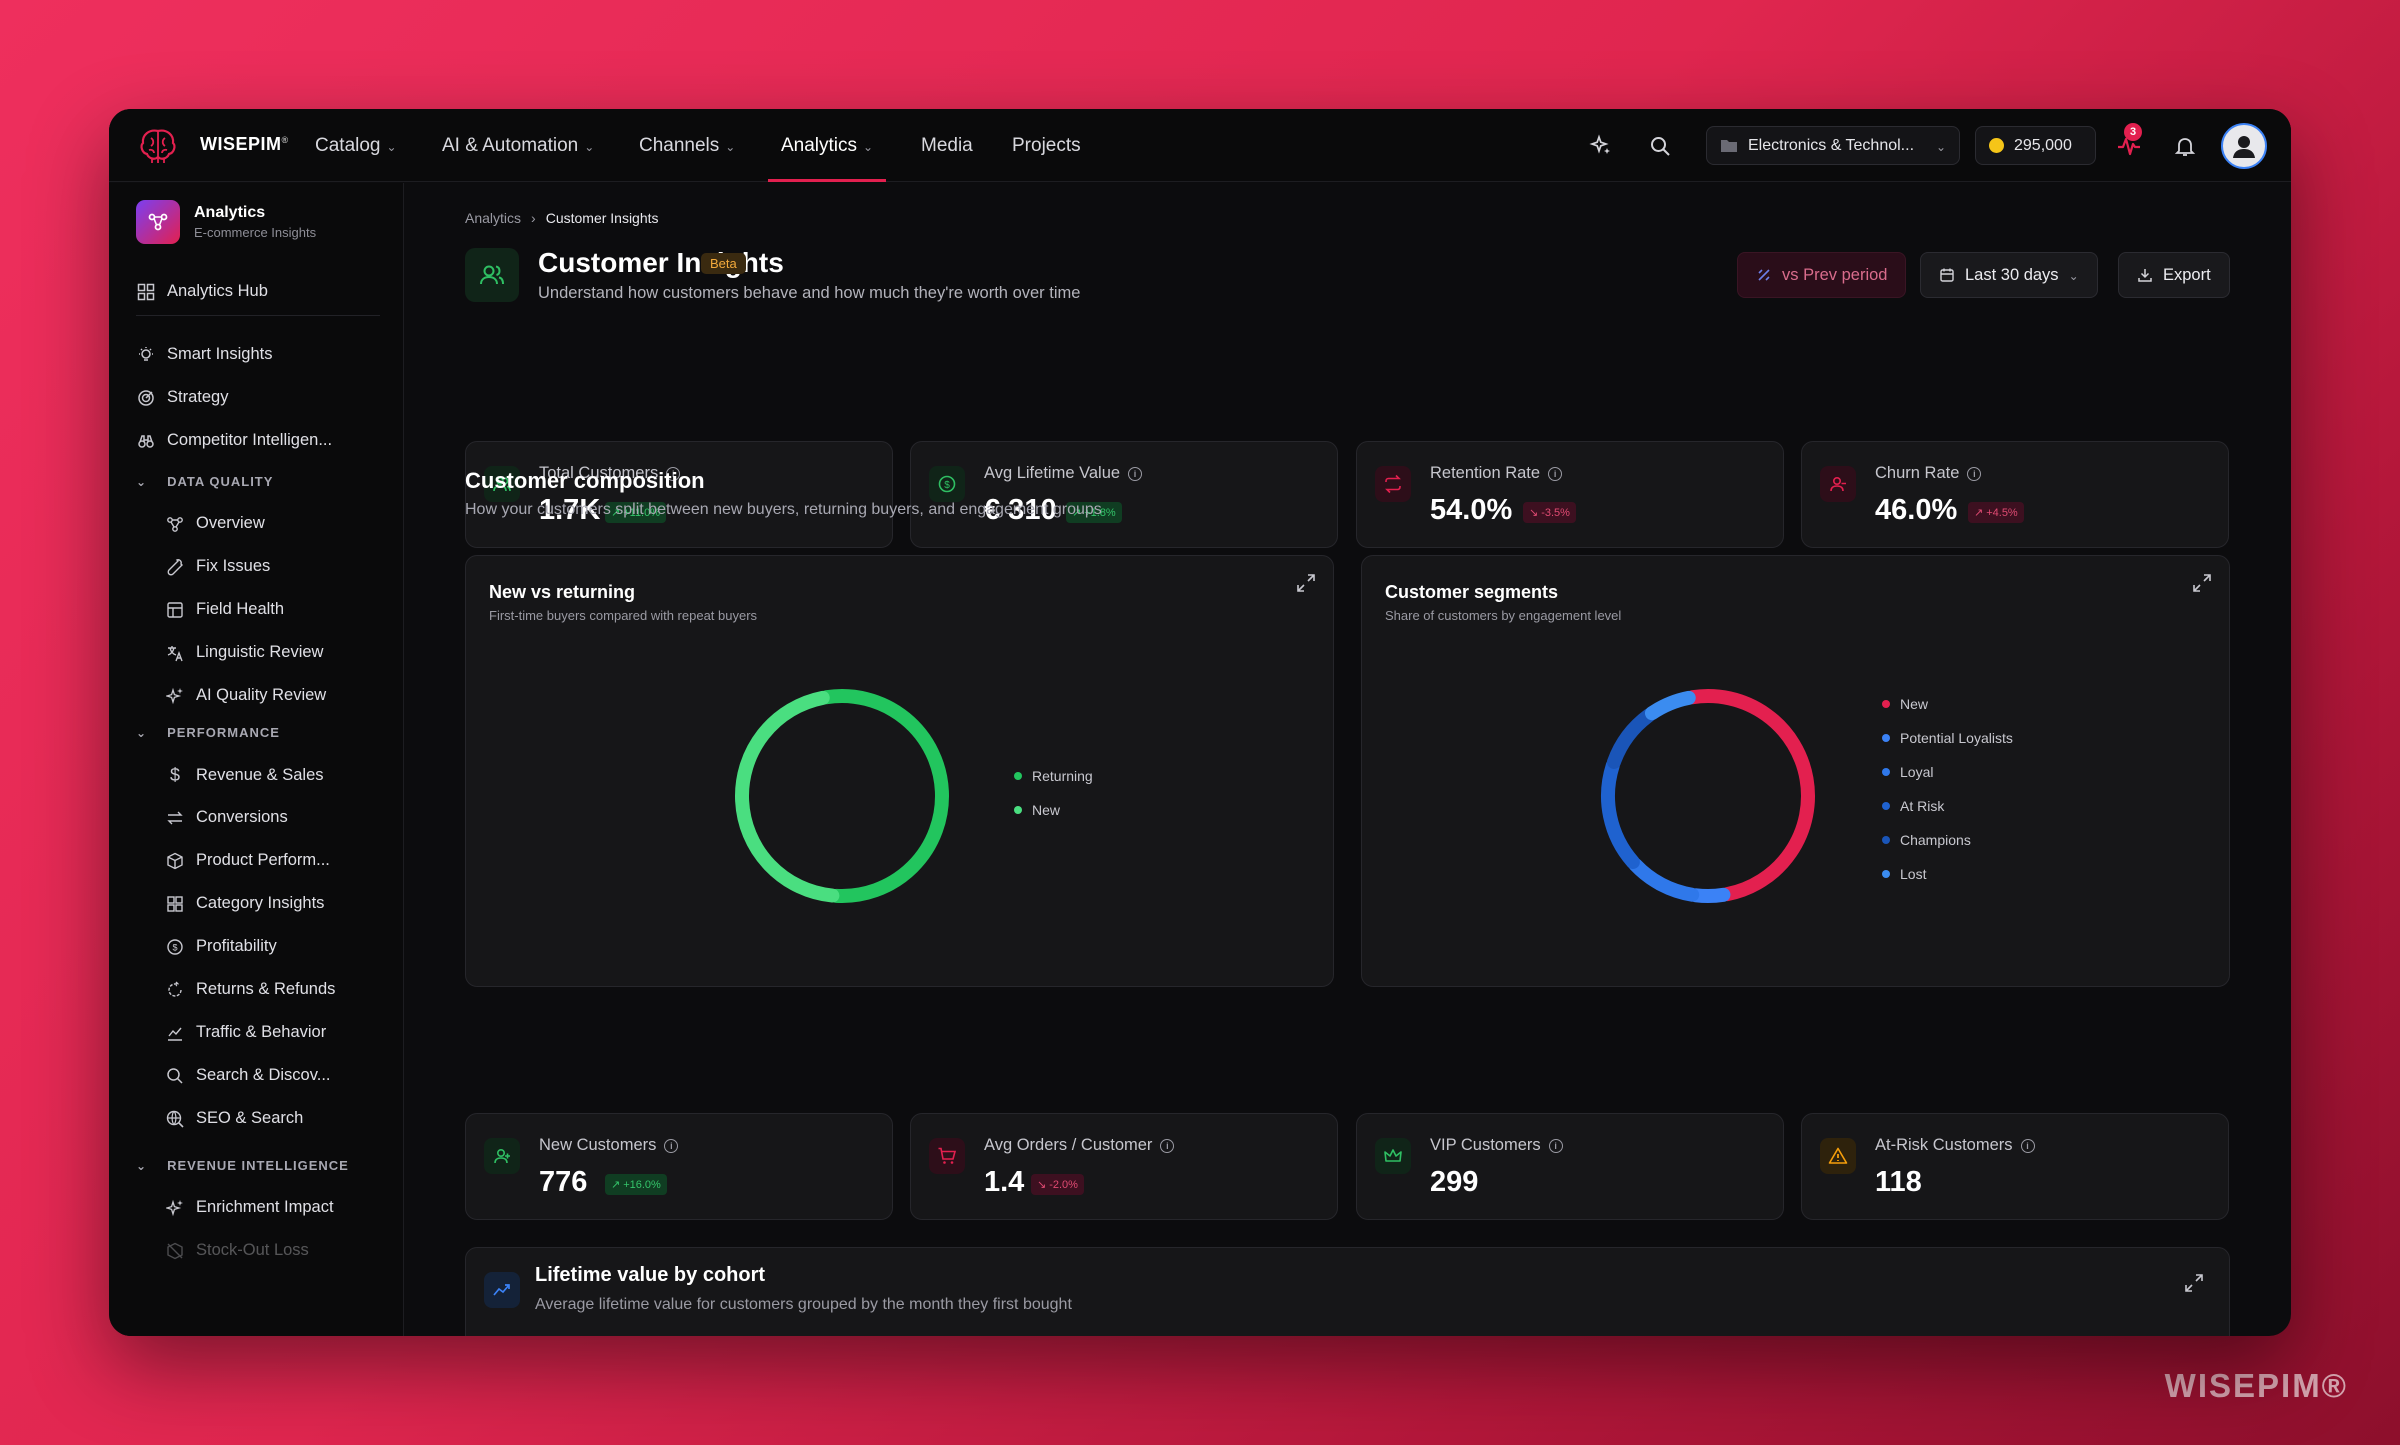 The width and height of the screenshot is (2400, 1445). What do you see at coordinates (1670, 705) in the screenshot?
I see `donut-slice-lost` at bounding box center [1670, 705].